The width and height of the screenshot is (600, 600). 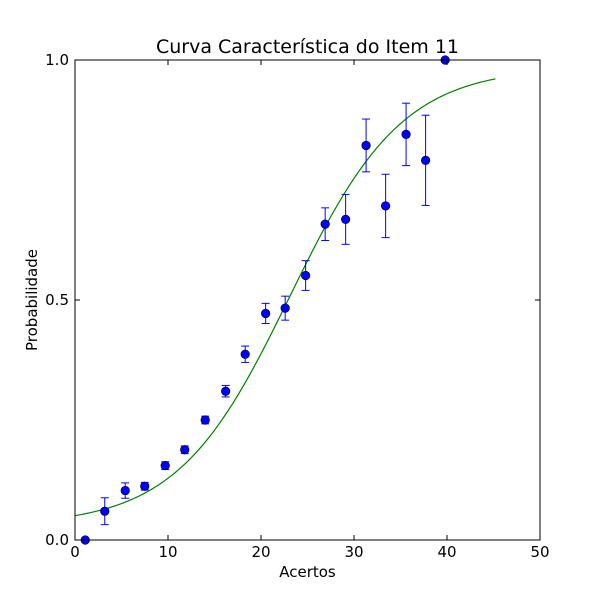 I want to click on x-tick-label: 10, so click(x=167, y=552).